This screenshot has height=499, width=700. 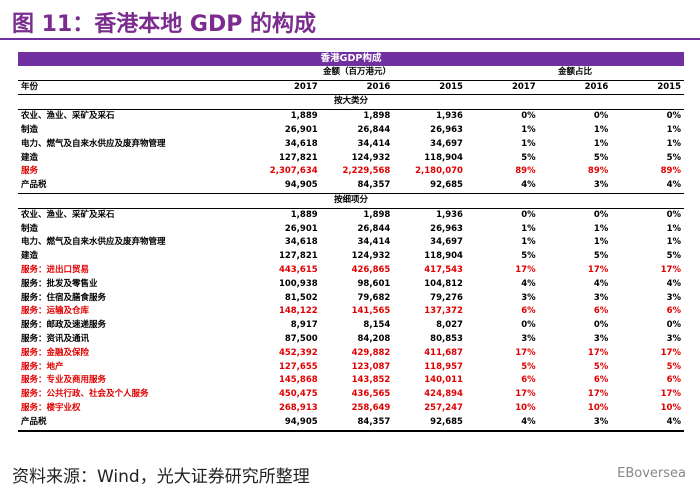 I want to click on value-cell: 140,011, so click(x=443, y=380).